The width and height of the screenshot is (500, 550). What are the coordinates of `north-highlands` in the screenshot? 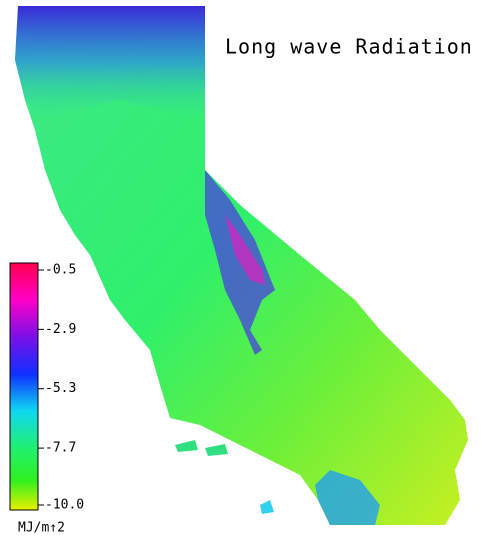 It's located at (110, 63).